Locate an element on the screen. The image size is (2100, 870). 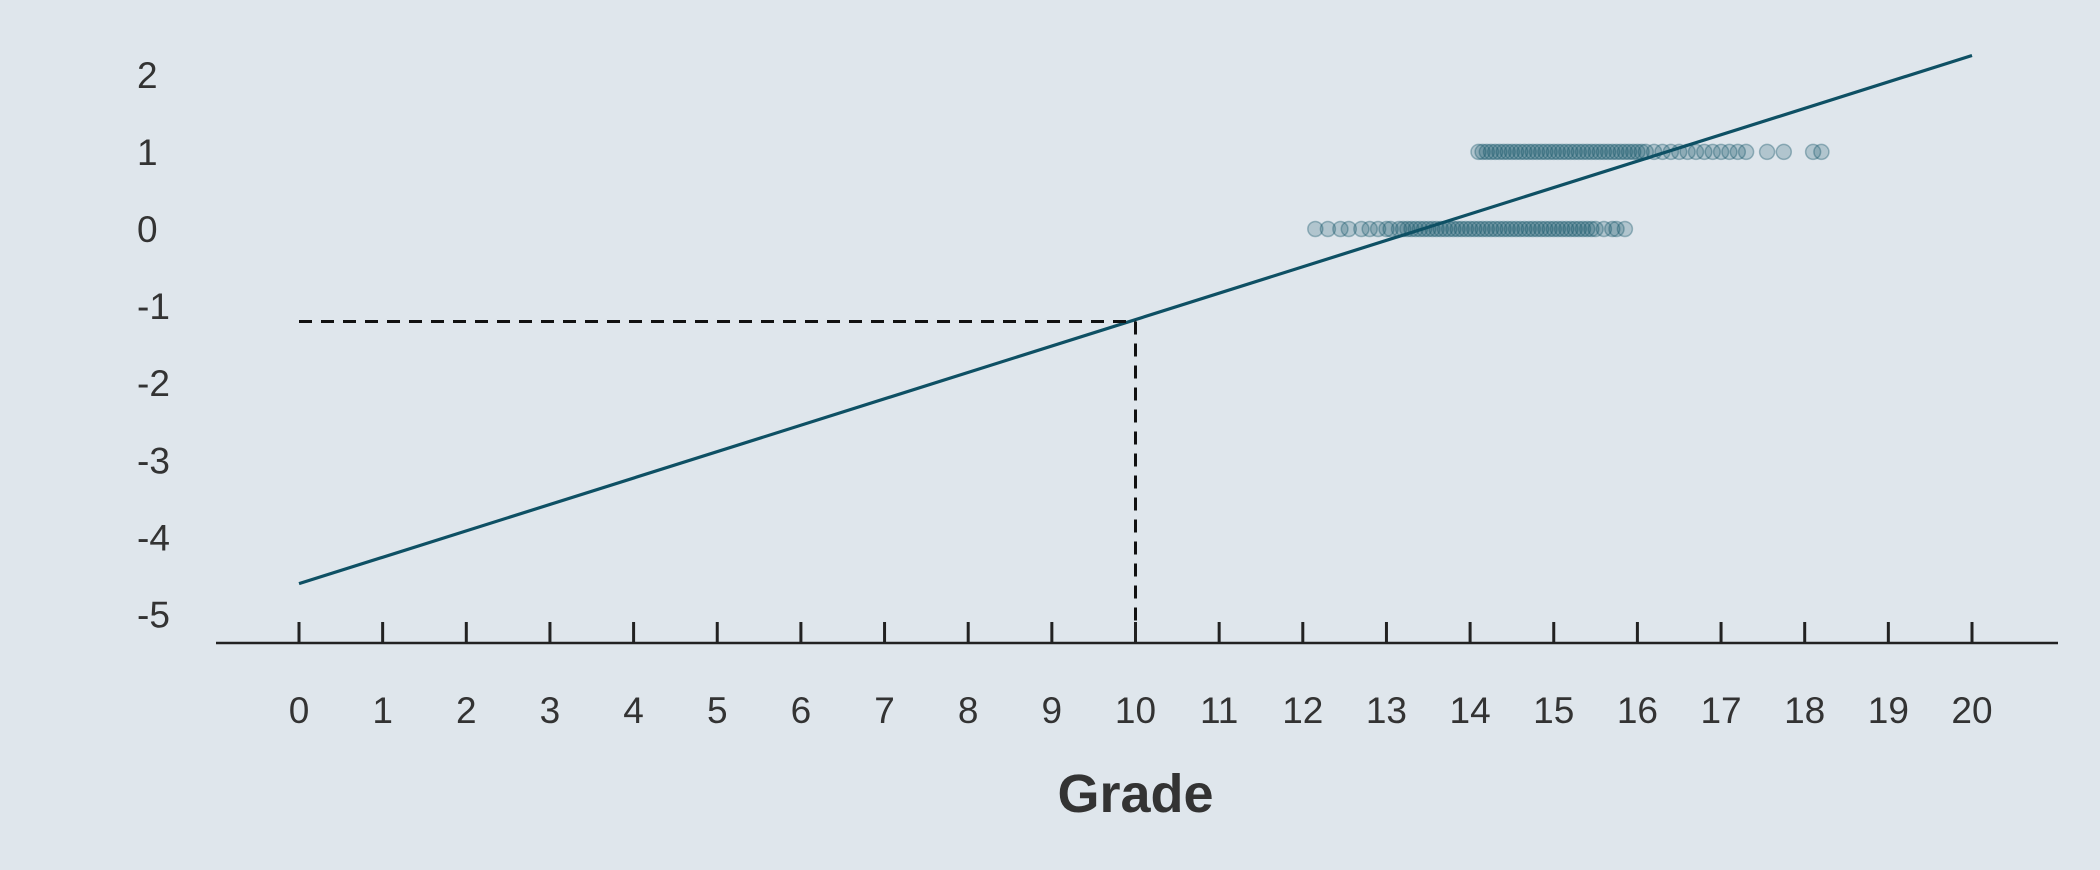
y-tick-label: -1 is located at coordinates (153, 306).